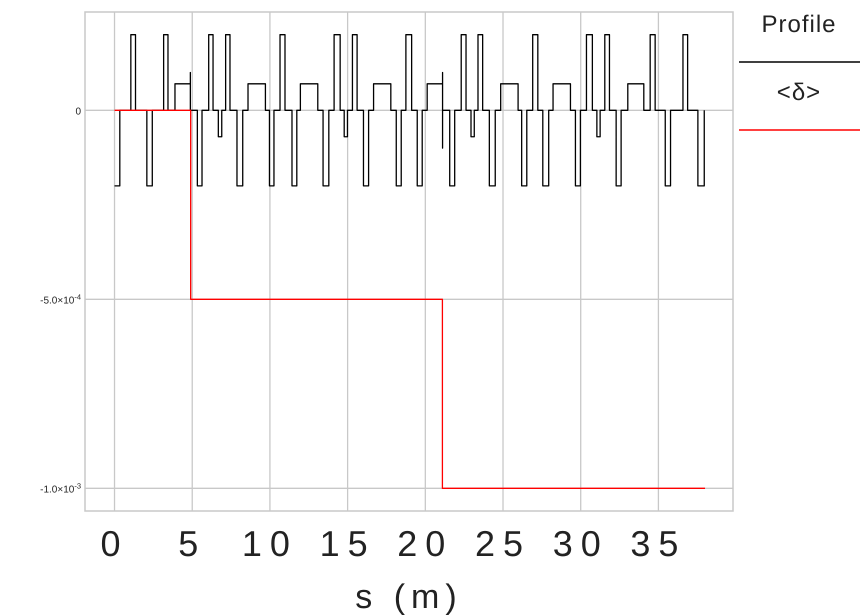 Image resolution: width=860 pixels, height=616 pixels. What do you see at coordinates (192, 543) in the screenshot?
I see `x-tick-label: 5` at bounding box center [192, 543].